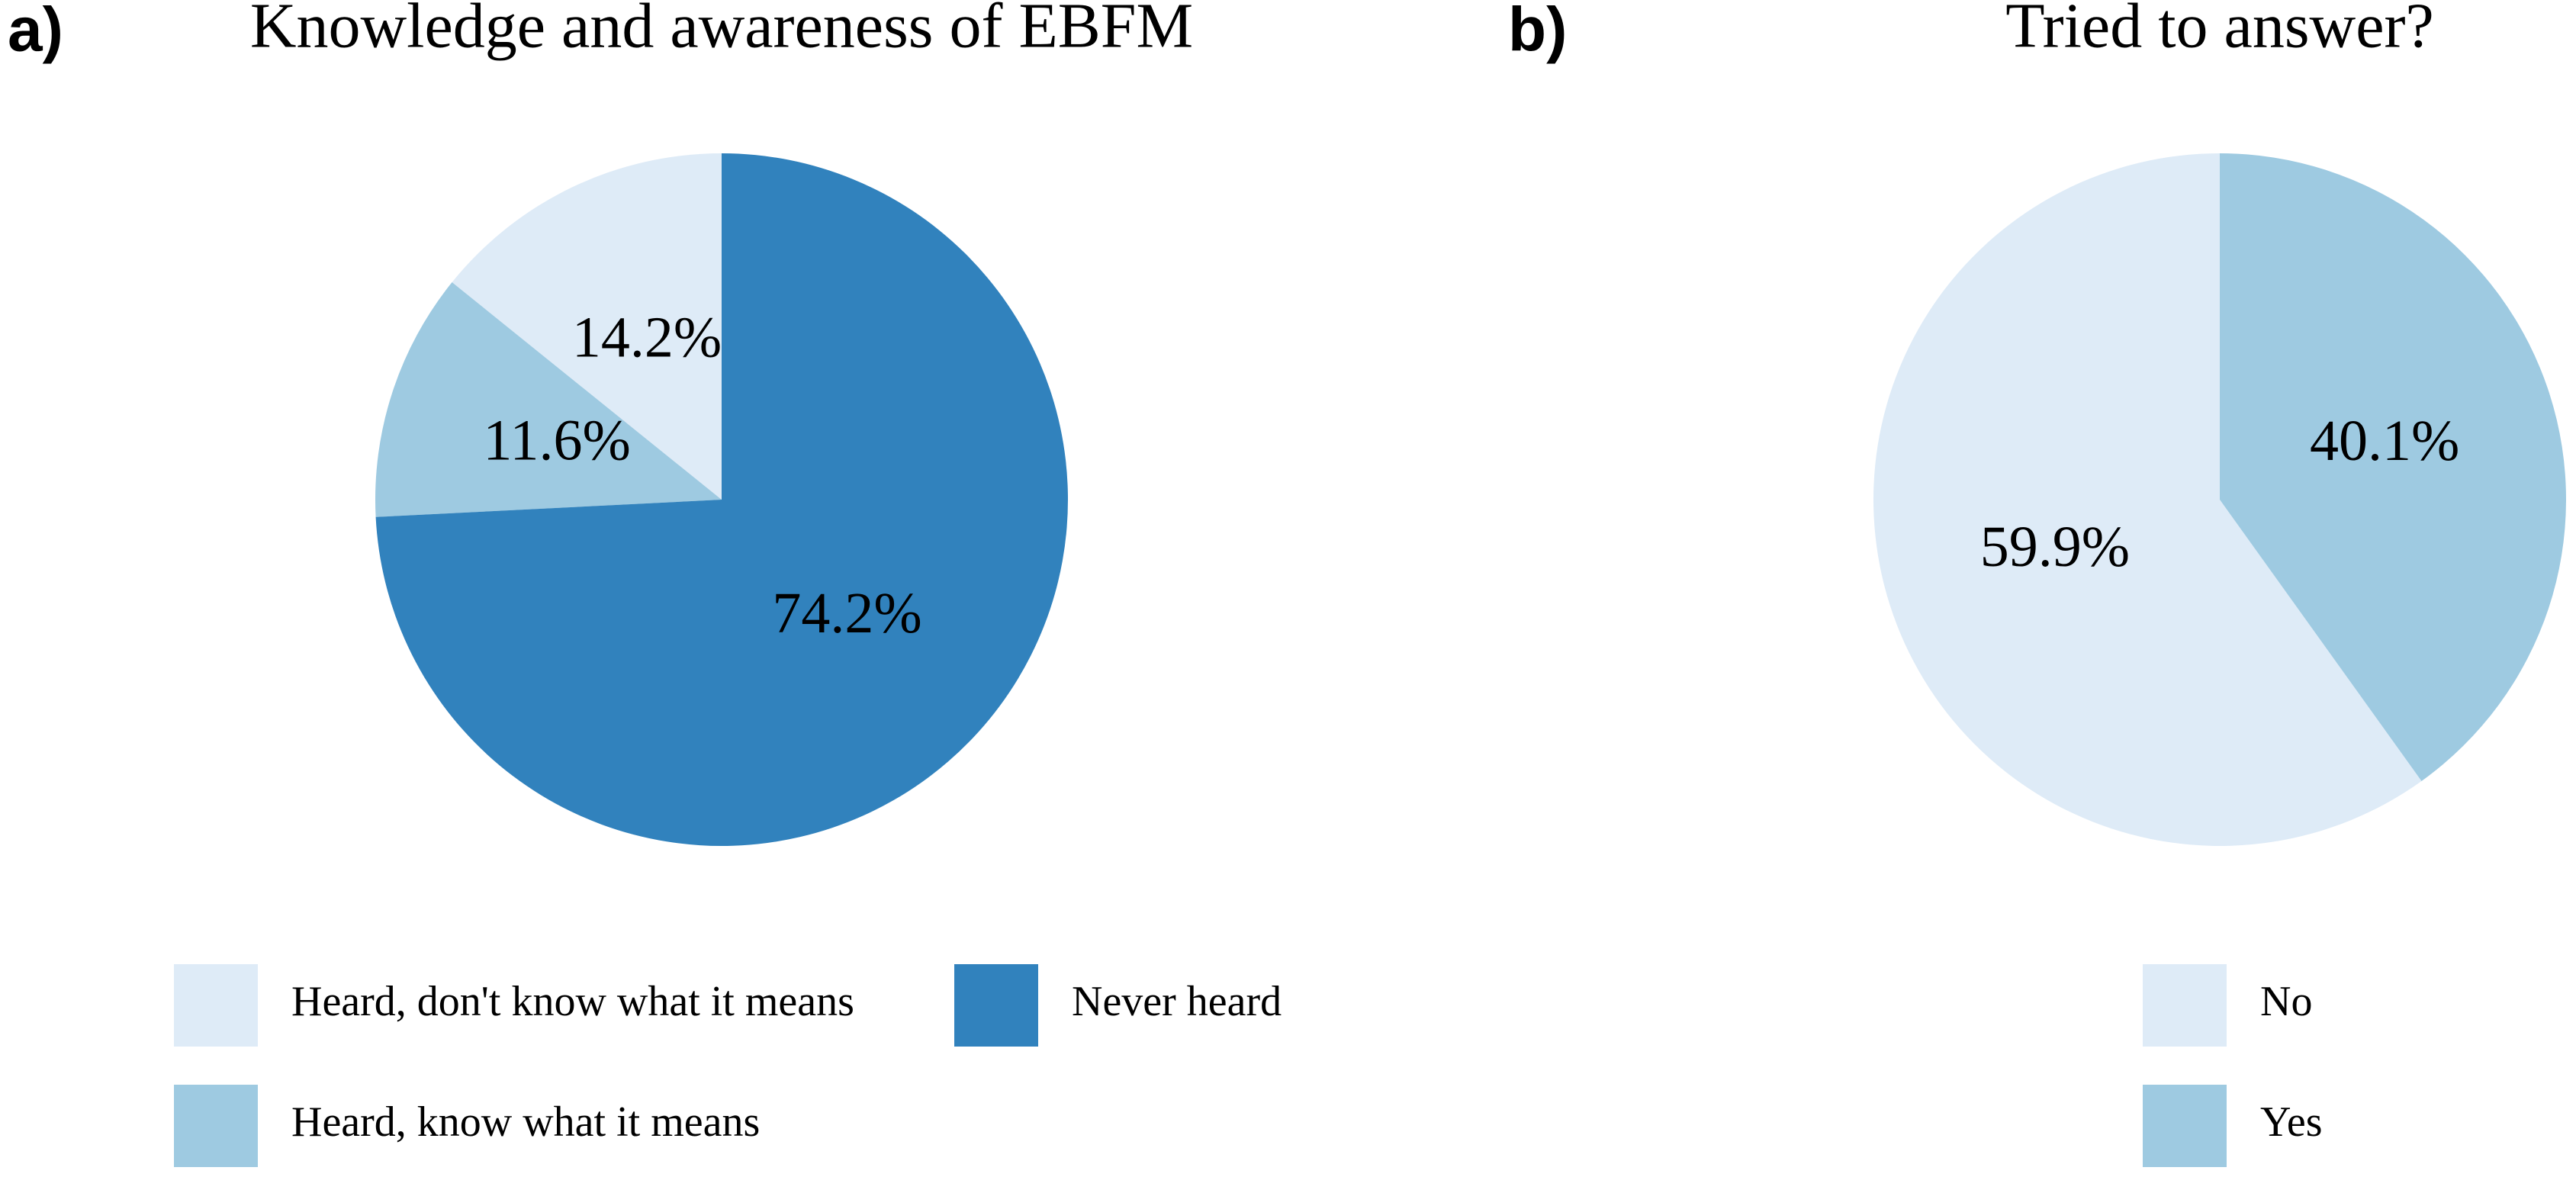 This screenshot has height=1177, width=2576. I want to click on chart-title: Knowledge and awareness of EBFM, so click(721, 30).